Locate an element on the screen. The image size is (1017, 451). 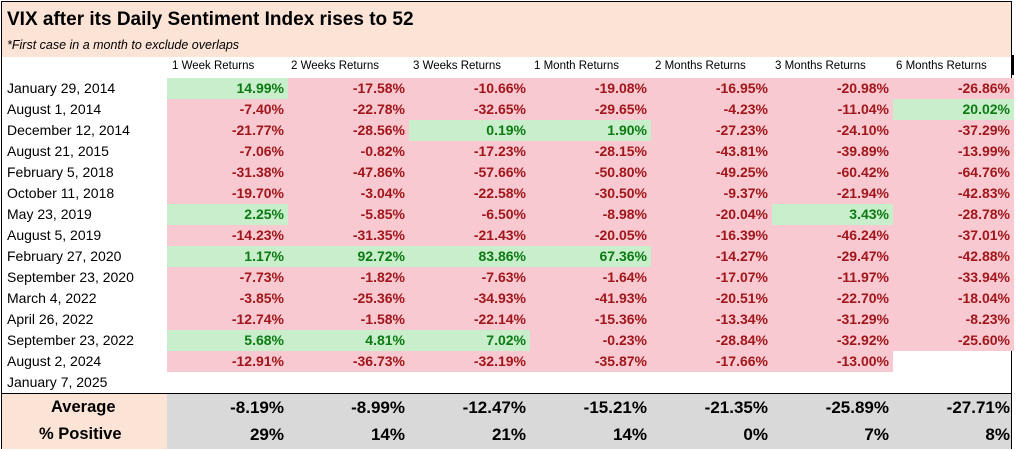
return-cell: -17.07% is located at coordinates (711, 277).